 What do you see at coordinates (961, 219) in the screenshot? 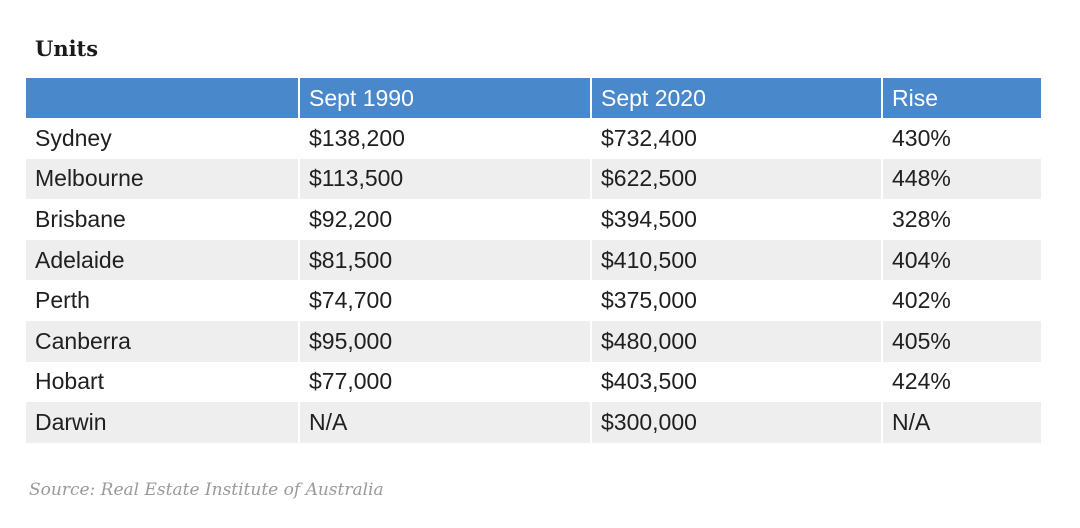
I see `cell-rise: 328%` at bounding box center [961, 219].